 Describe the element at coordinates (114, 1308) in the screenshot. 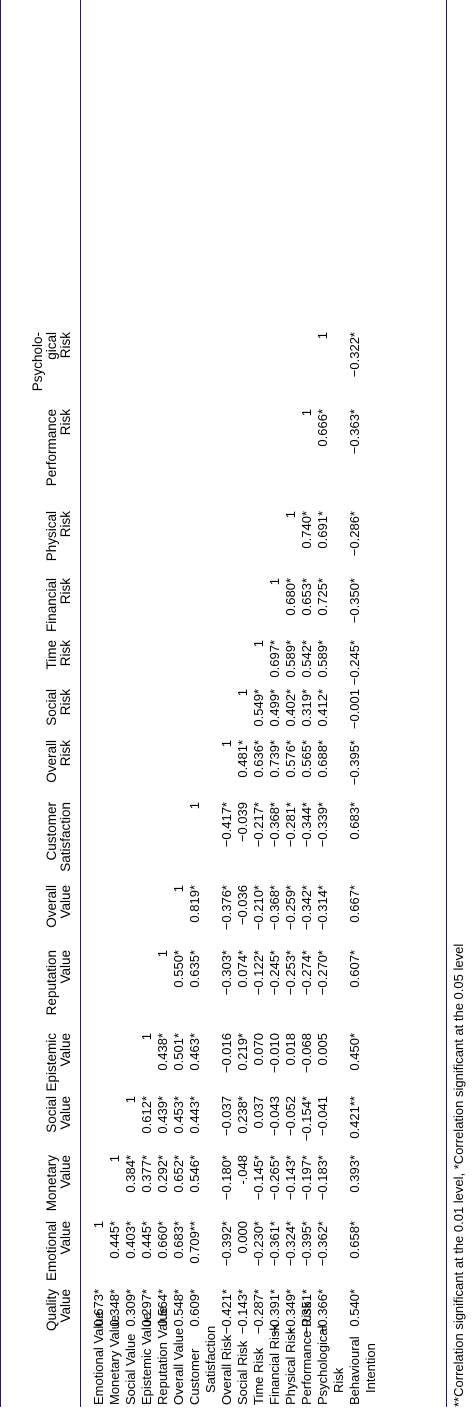

I see `table-cell: 0.348*` at that location.